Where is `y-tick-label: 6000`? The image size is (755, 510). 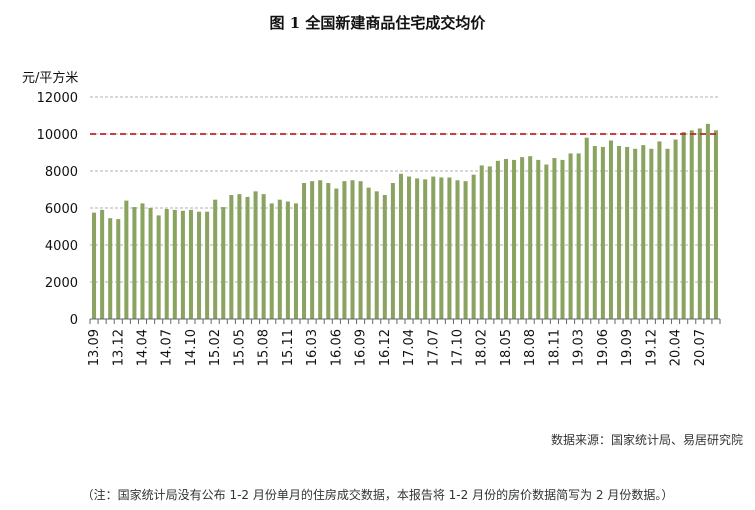
y-tick-label: 6000 is located at coordinates (61, 209).